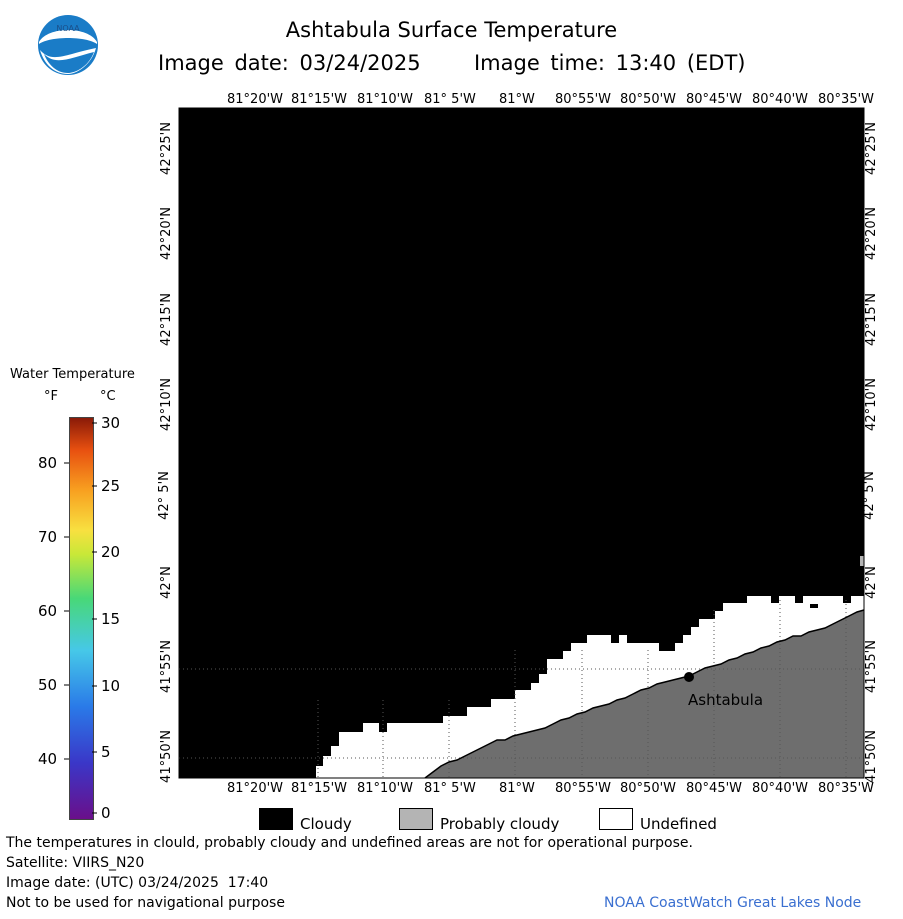 This screenshot has height=919, width=903. I want to click on colorbar-unit-f: °F, so click(51, 396).